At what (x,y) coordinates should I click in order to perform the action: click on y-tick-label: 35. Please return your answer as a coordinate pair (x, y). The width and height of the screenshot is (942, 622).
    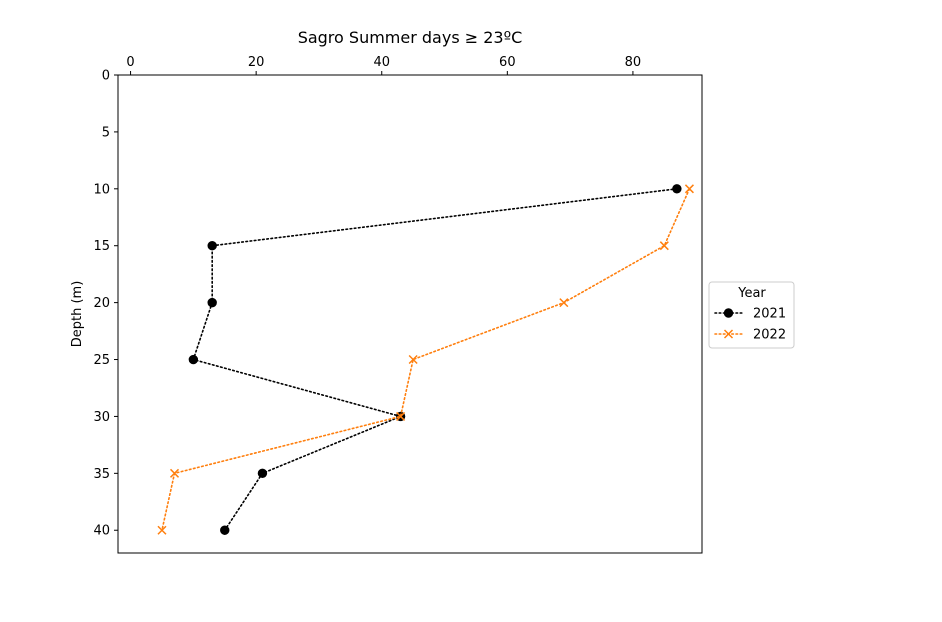
    Looking at the image, I should click on (101, 474).